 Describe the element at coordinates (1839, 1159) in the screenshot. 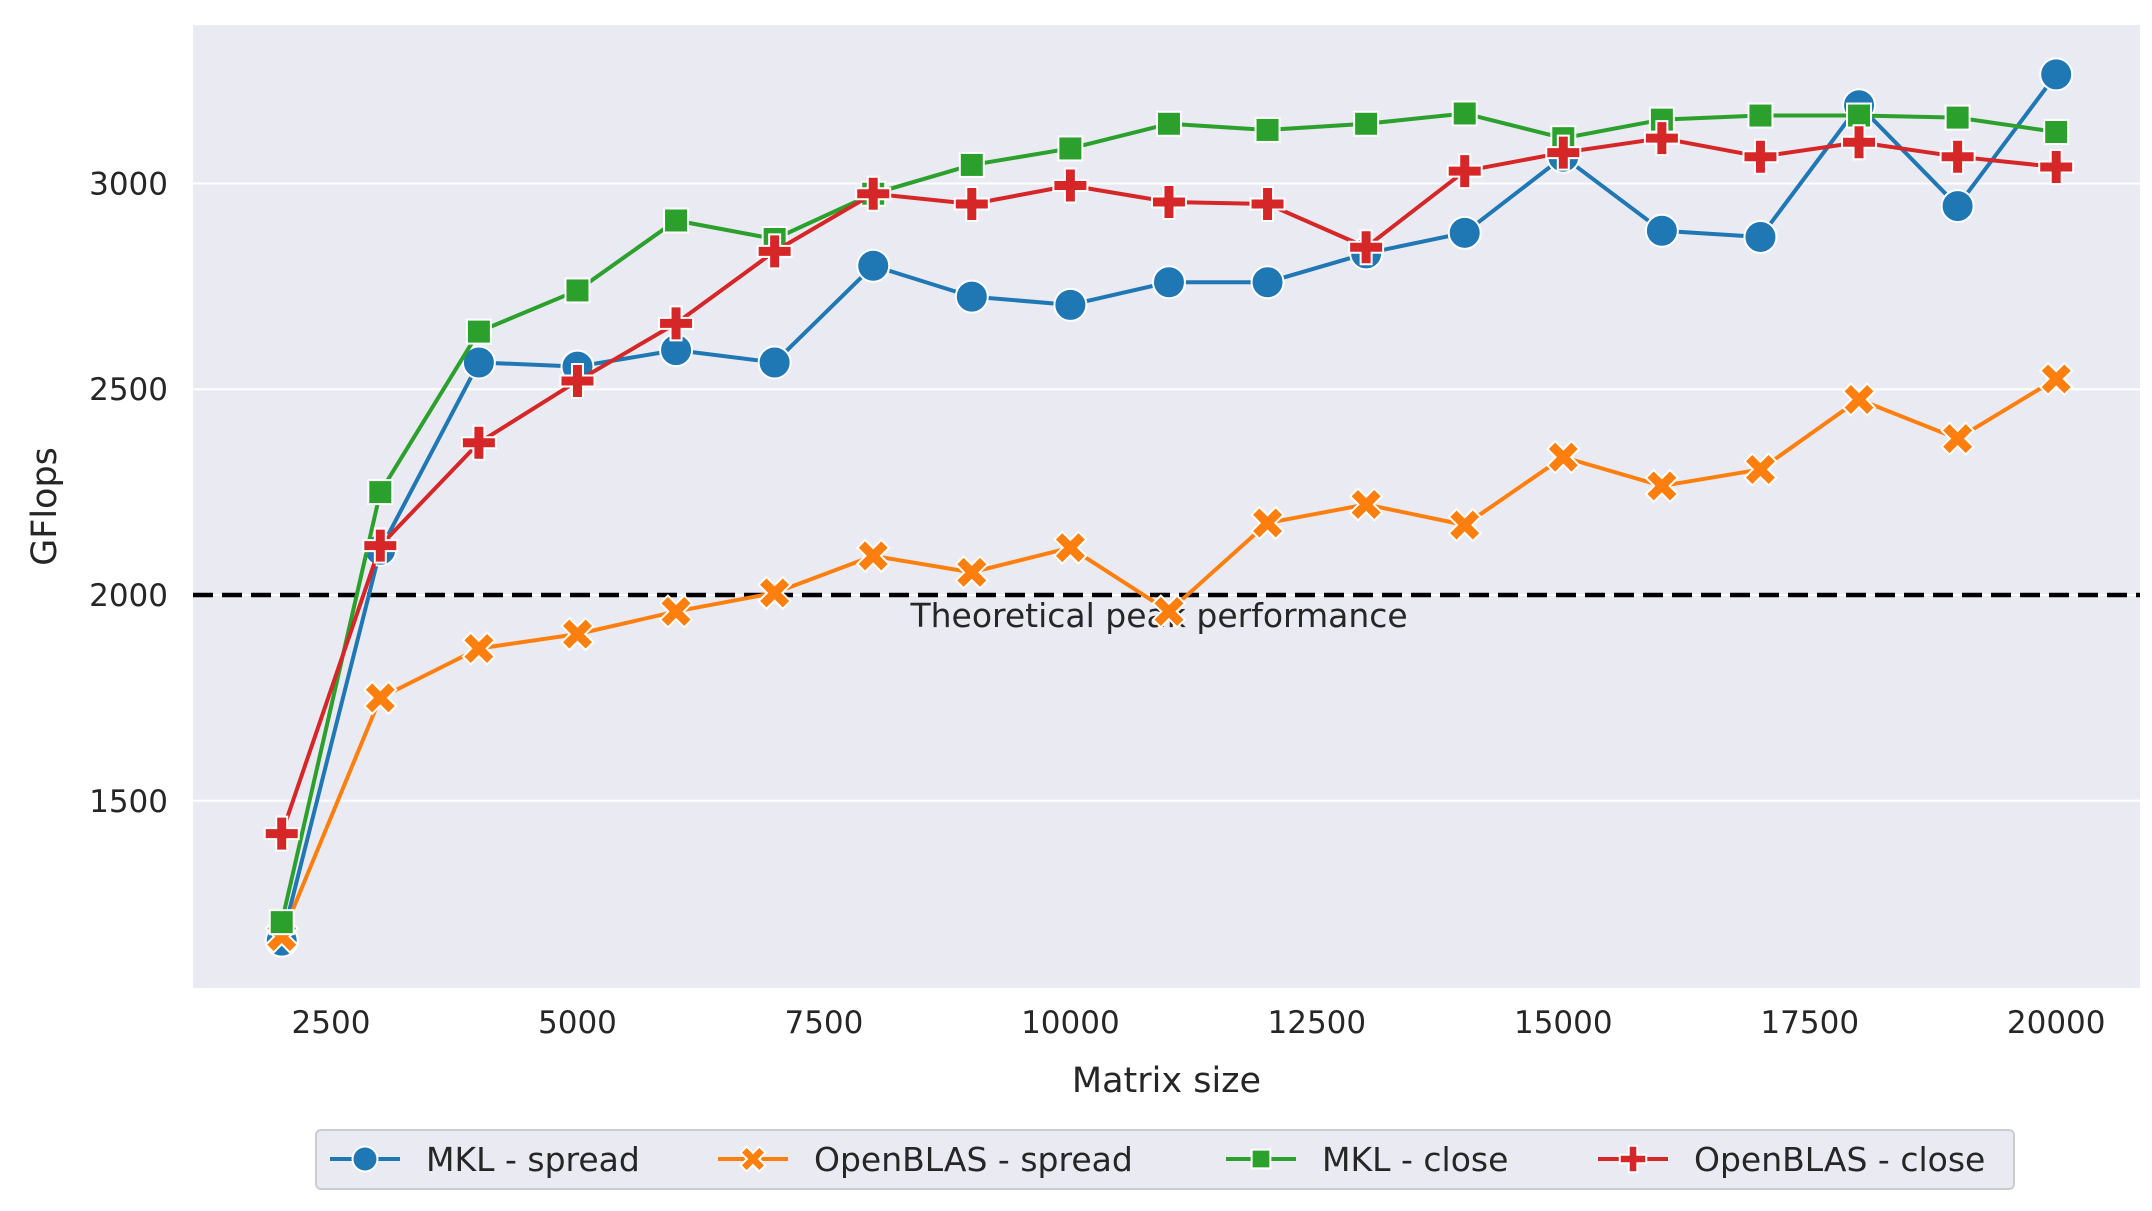

I see `legend-label: OpenBLAS - close` at that location.